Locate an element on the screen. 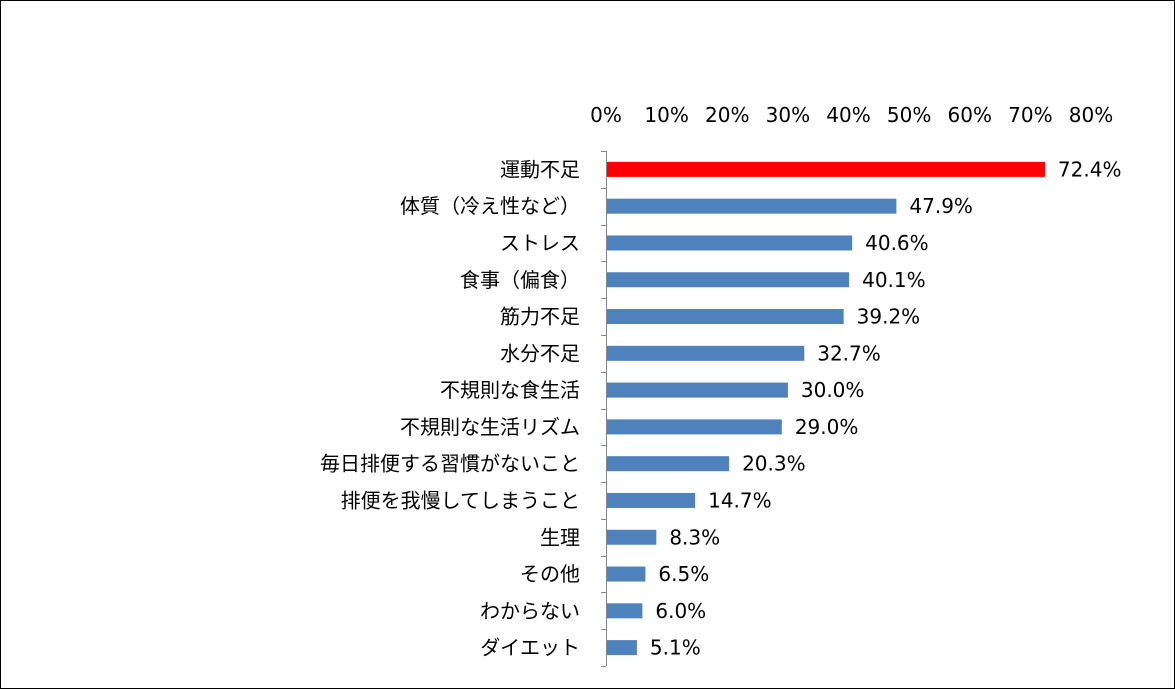 The width and height of the screenshot is (1175, 689). value-label: 40.1% is located at coordinates (894, 280).